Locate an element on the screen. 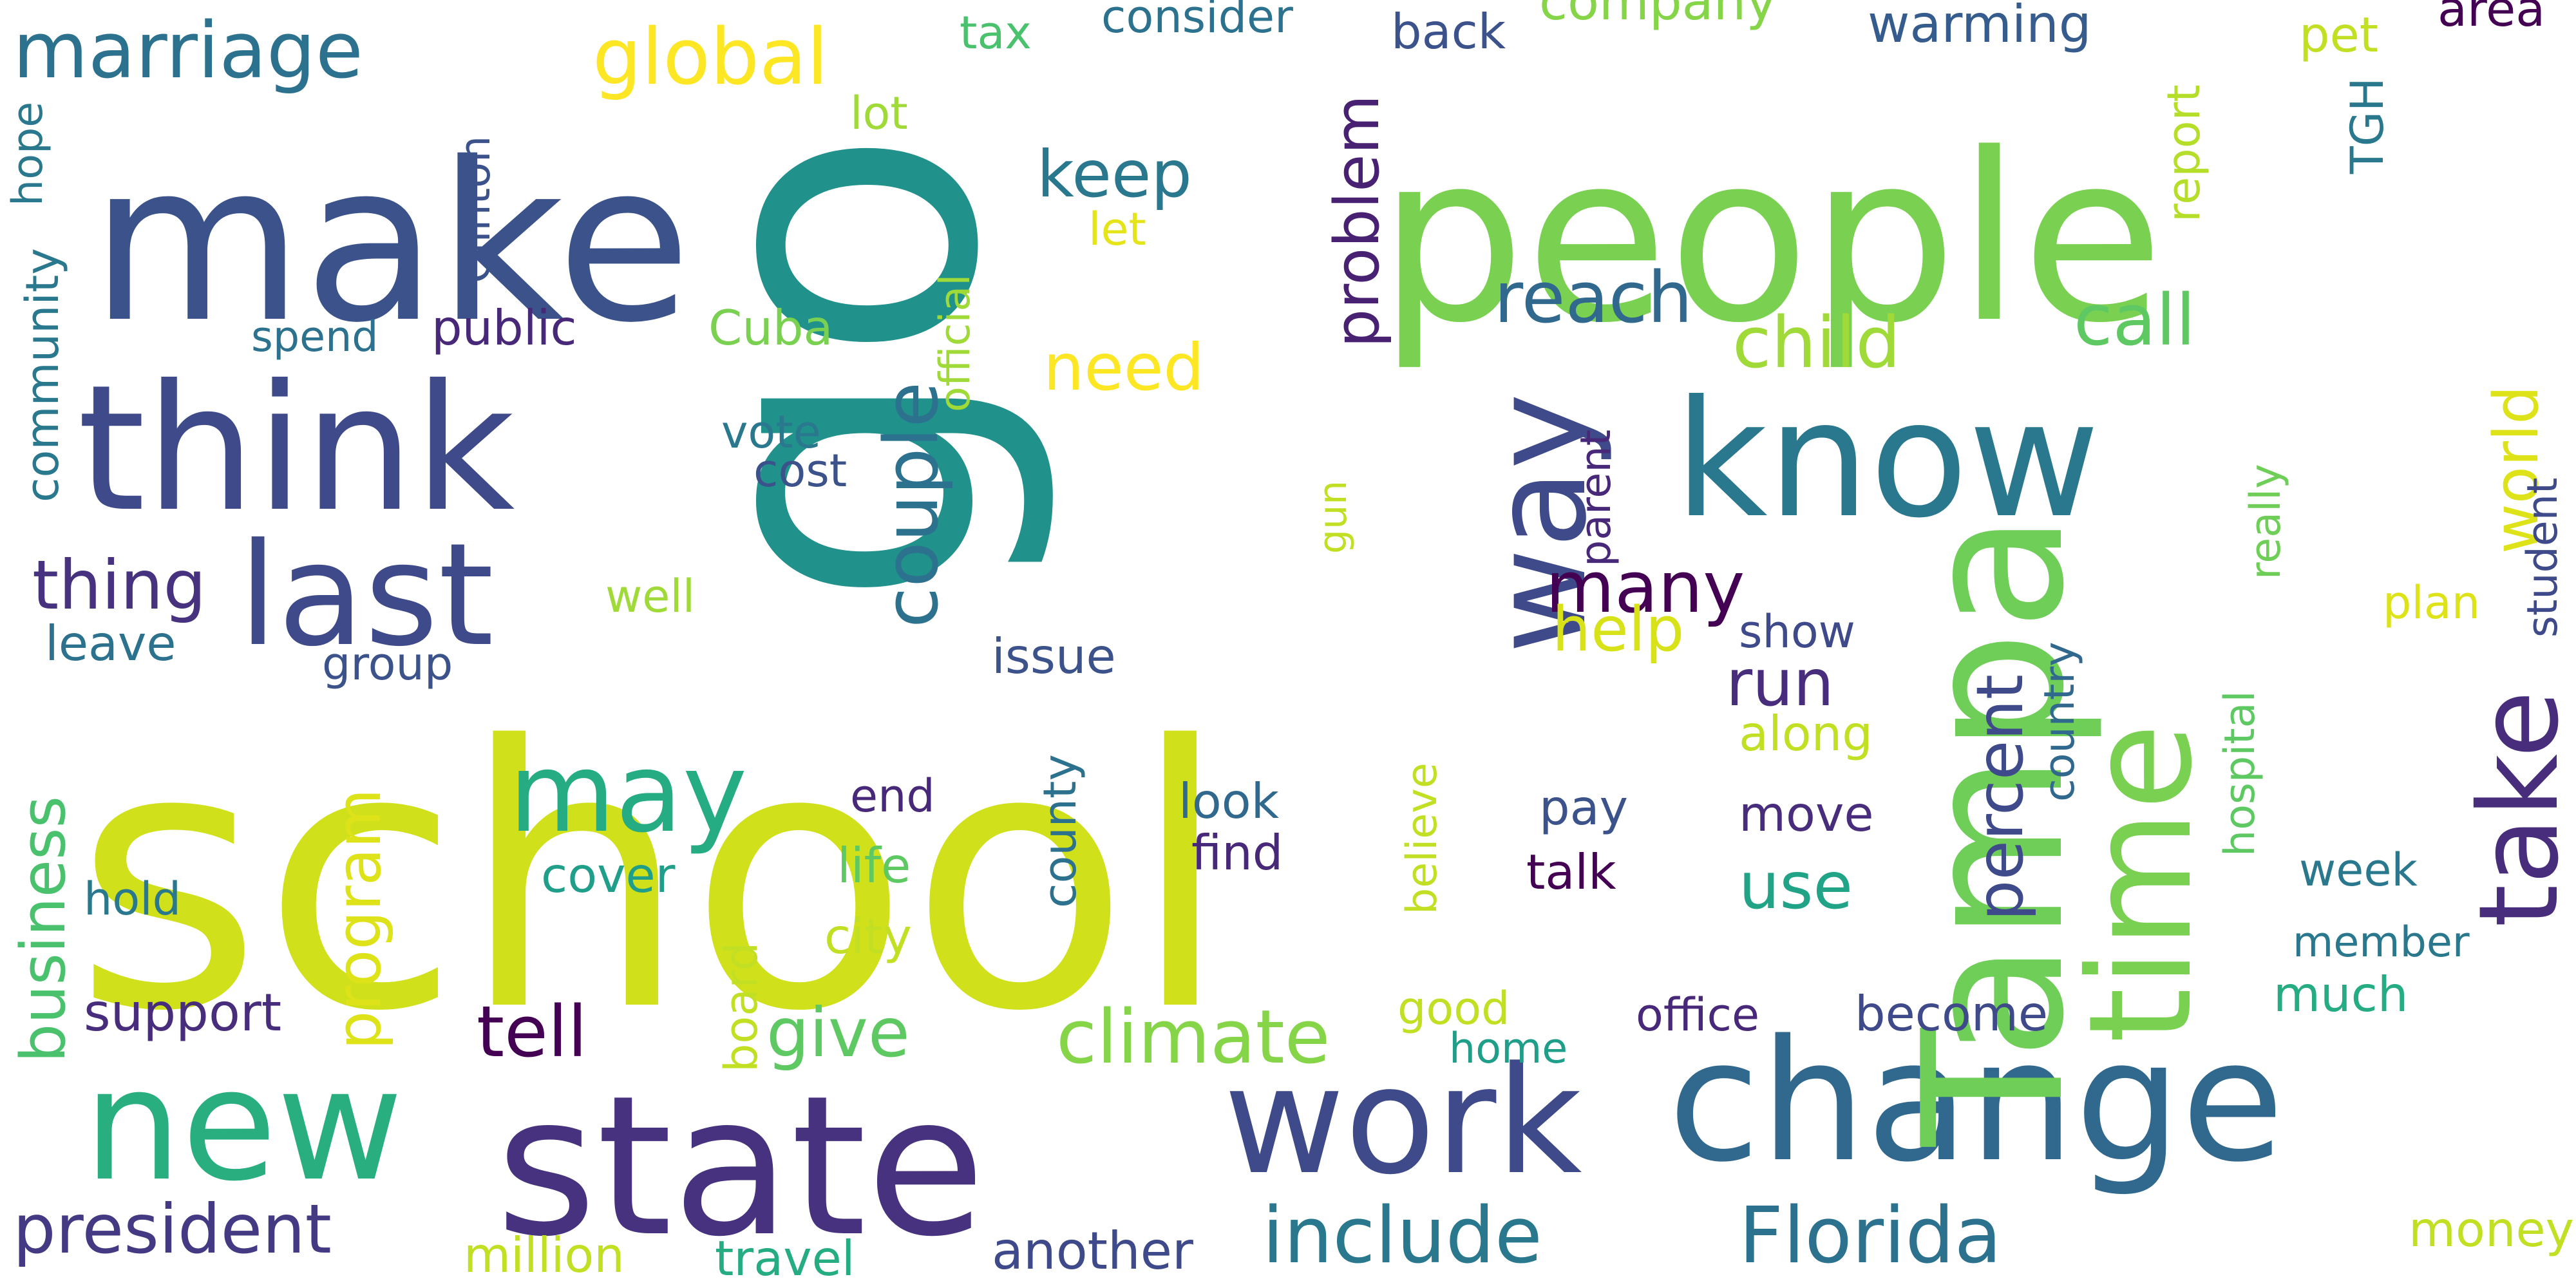 The height and width of the screenshot is (1288, 2576). cloud-word-member: member is located at coordinates (2381, 943).